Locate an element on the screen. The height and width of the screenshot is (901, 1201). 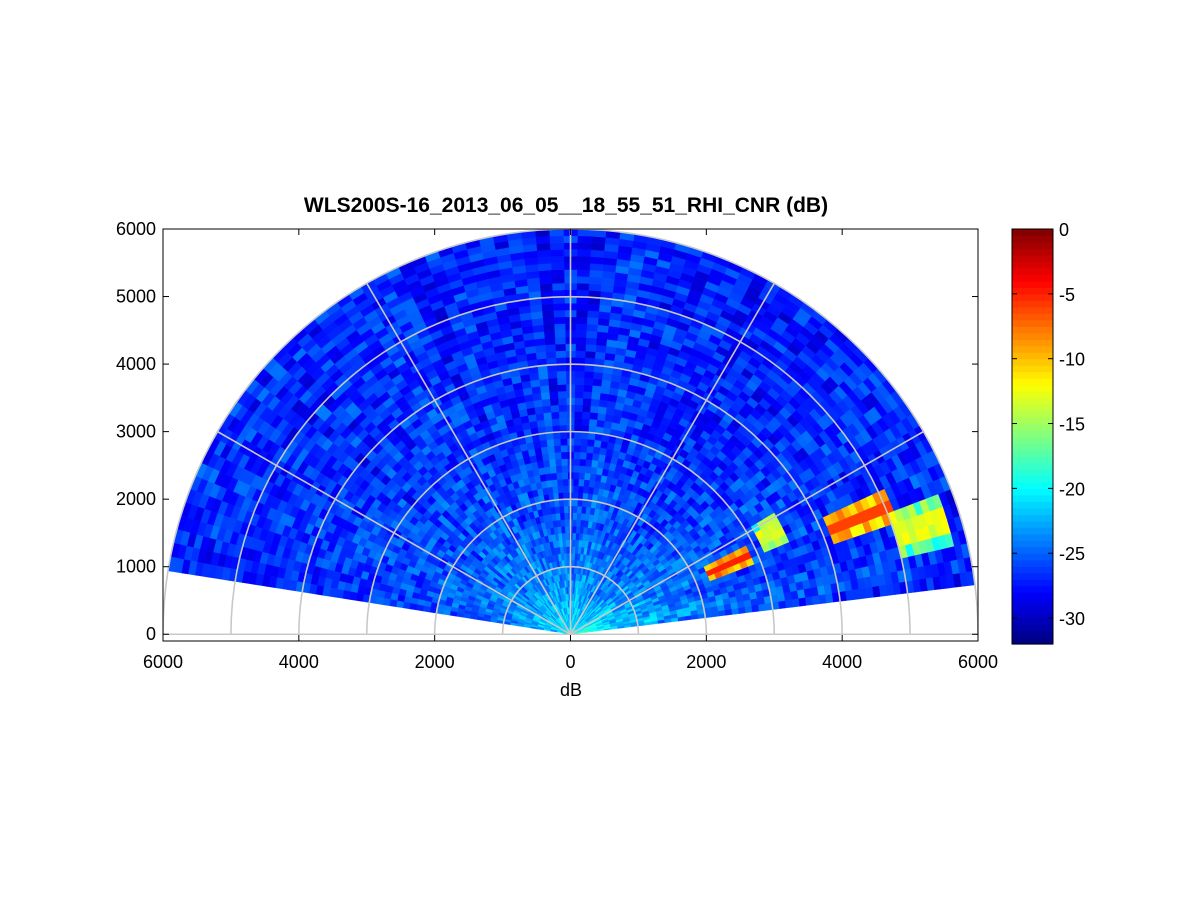
x-tick-label: 4000 is located at coordinates (299, 662).